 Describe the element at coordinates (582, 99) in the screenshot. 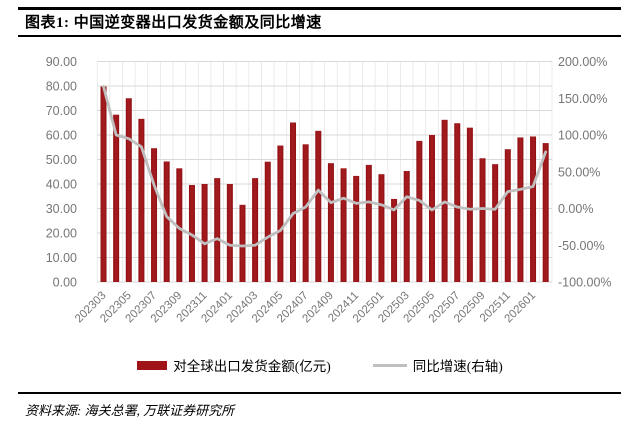

I see `right-axis-tick: 150.00%` at that location.